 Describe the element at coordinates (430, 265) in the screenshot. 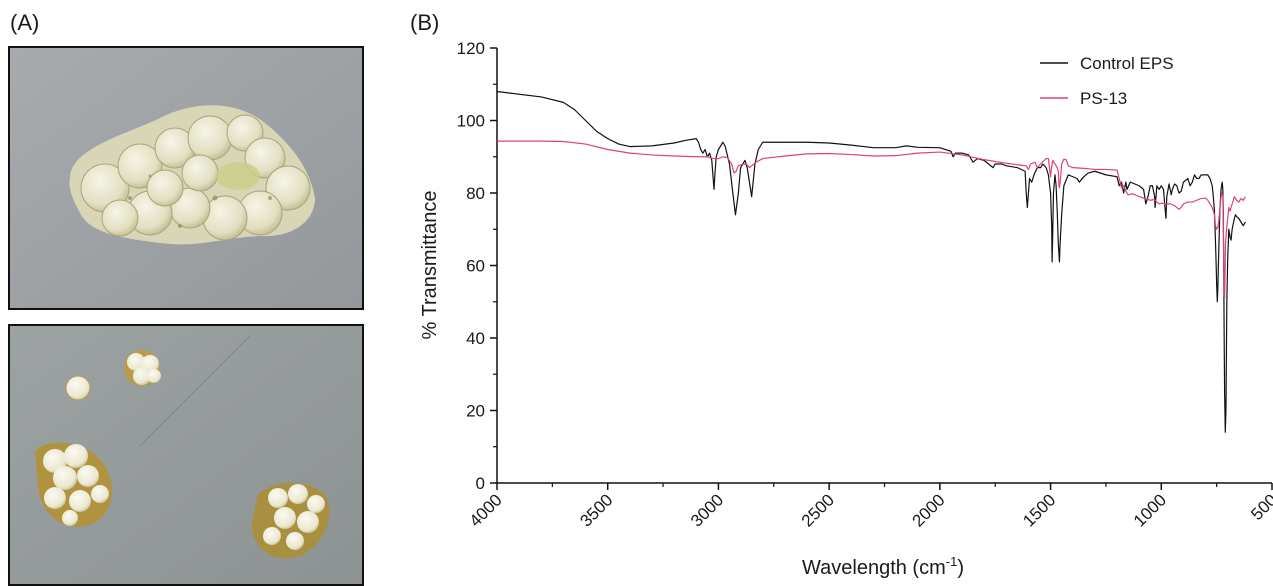

I see `y-axis-label: % Transmittance` at that location.